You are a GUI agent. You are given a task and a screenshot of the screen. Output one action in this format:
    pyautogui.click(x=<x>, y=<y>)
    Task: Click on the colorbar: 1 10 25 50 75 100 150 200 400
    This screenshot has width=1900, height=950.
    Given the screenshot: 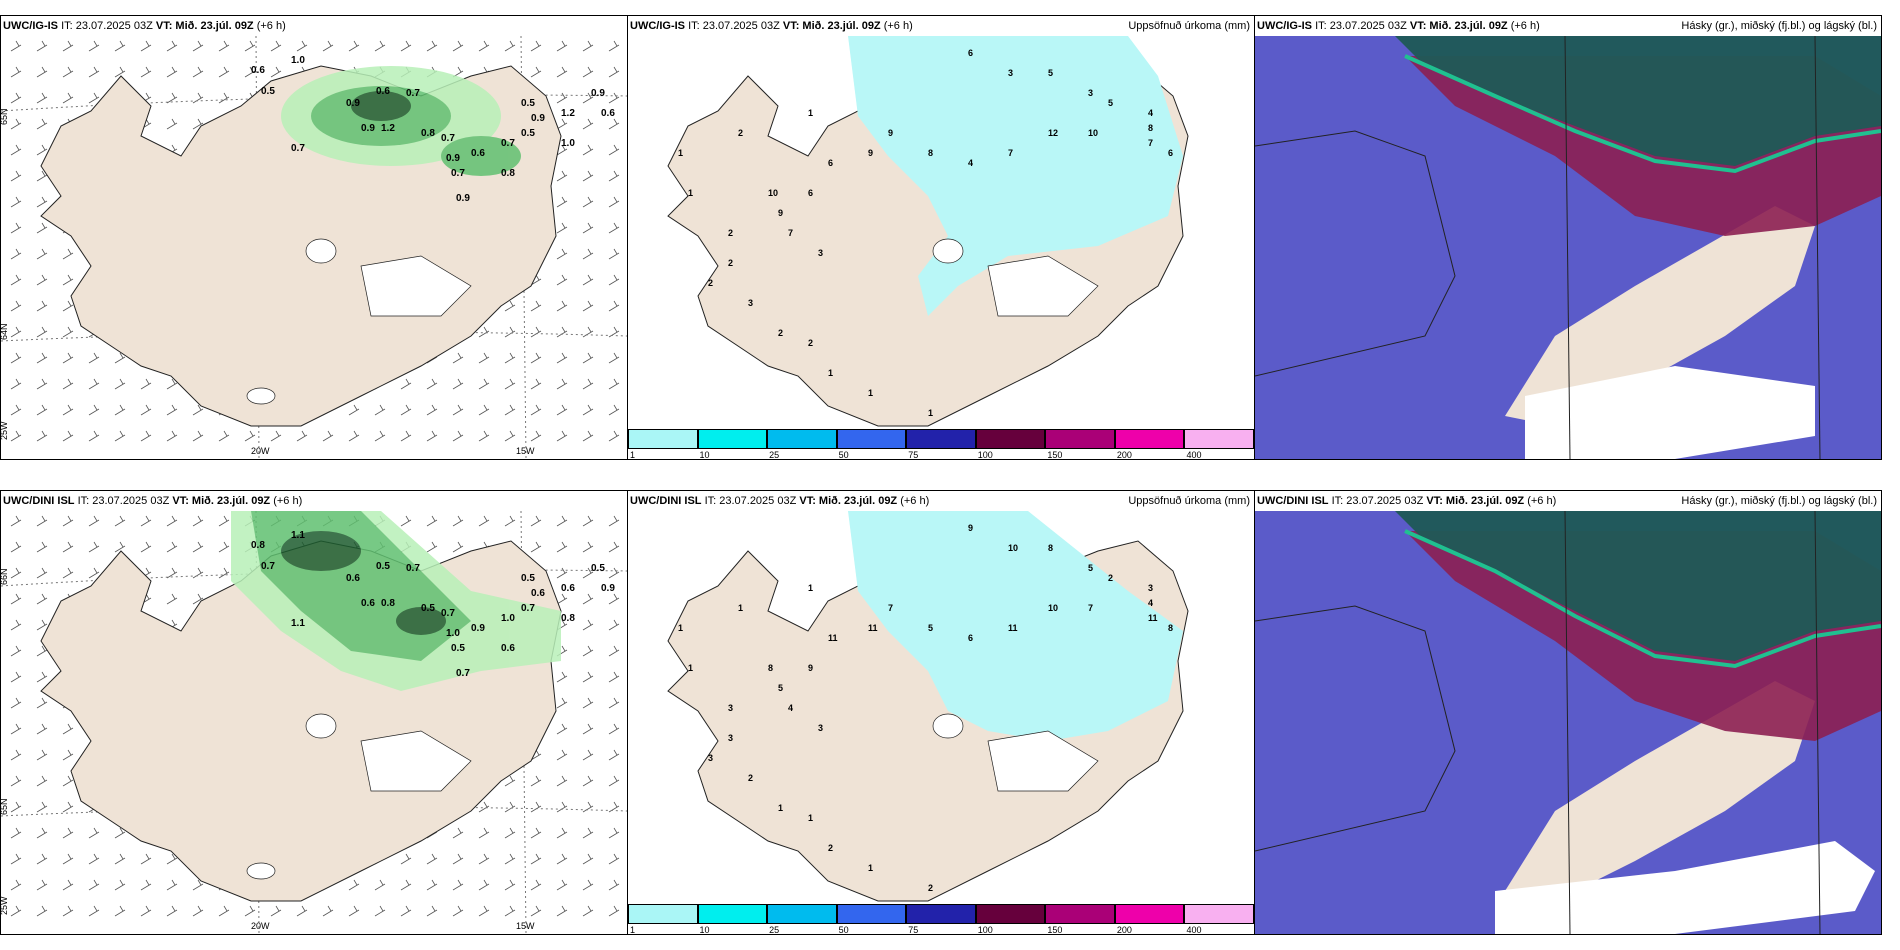 What is the action you would take?
    pyautogui.click(x=941, y=919)
    